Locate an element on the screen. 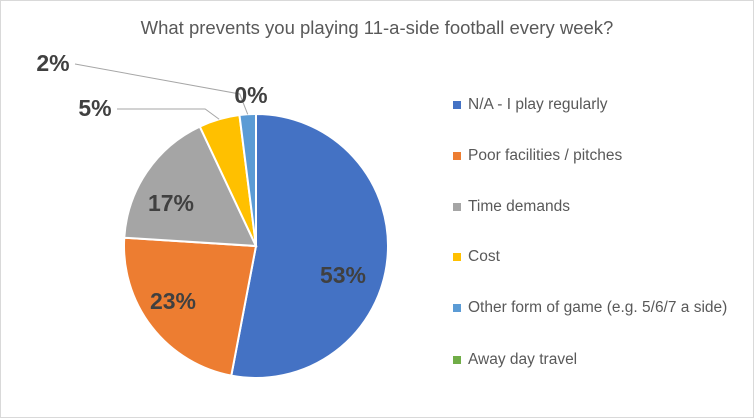 This screenshot has width=754, height=418. legend-label: Away day travel is located at coordinates (523, 359).